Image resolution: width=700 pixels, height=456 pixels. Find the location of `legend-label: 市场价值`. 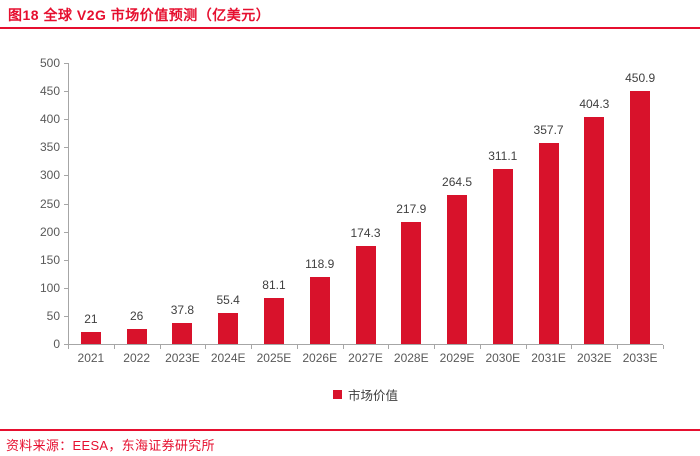

legend-label: 市场价值 is located at coordinates (372, 396).